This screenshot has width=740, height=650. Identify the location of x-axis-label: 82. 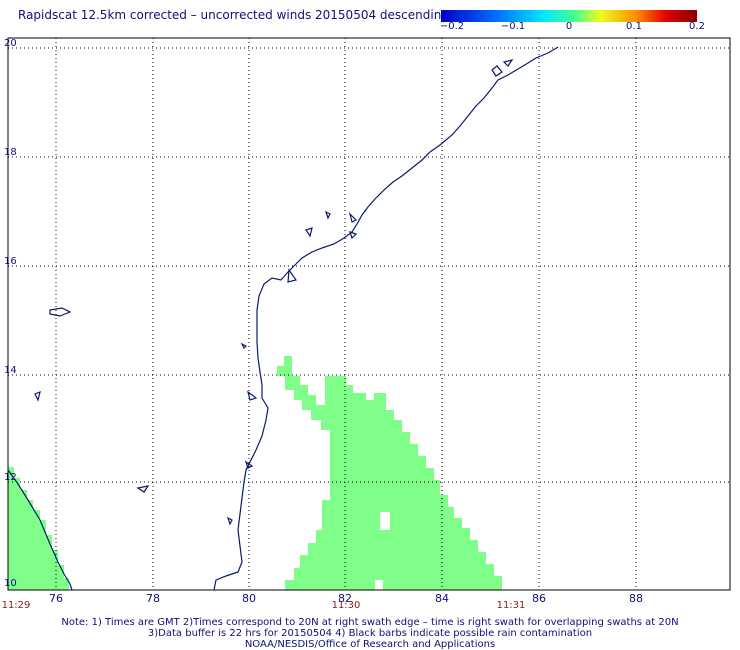
(345, 598).